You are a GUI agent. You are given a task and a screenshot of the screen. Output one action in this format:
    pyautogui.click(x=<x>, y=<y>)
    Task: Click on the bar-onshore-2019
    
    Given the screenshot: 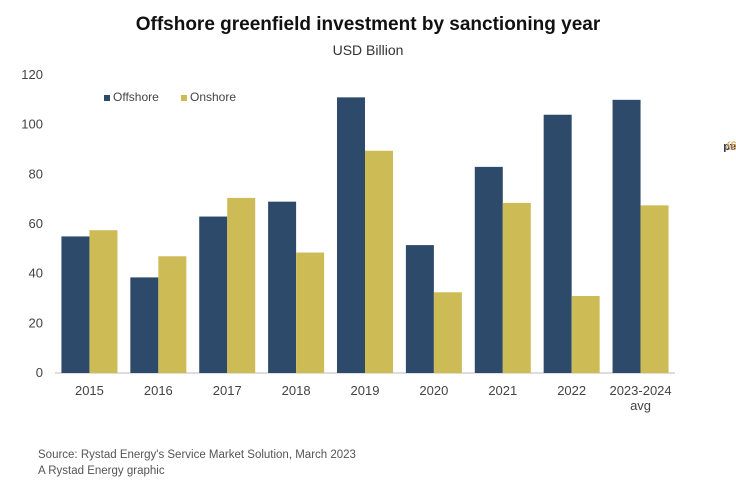 What is the action you would take?
    pyautogui.click(x=379, y=261)
    